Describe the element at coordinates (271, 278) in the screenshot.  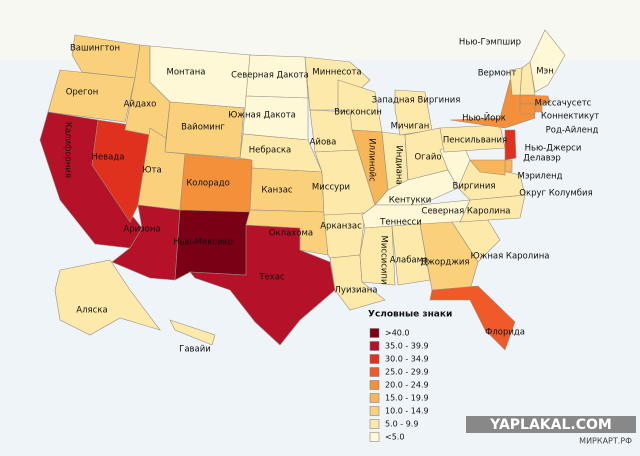
I see `state-label: Техас` at that location.